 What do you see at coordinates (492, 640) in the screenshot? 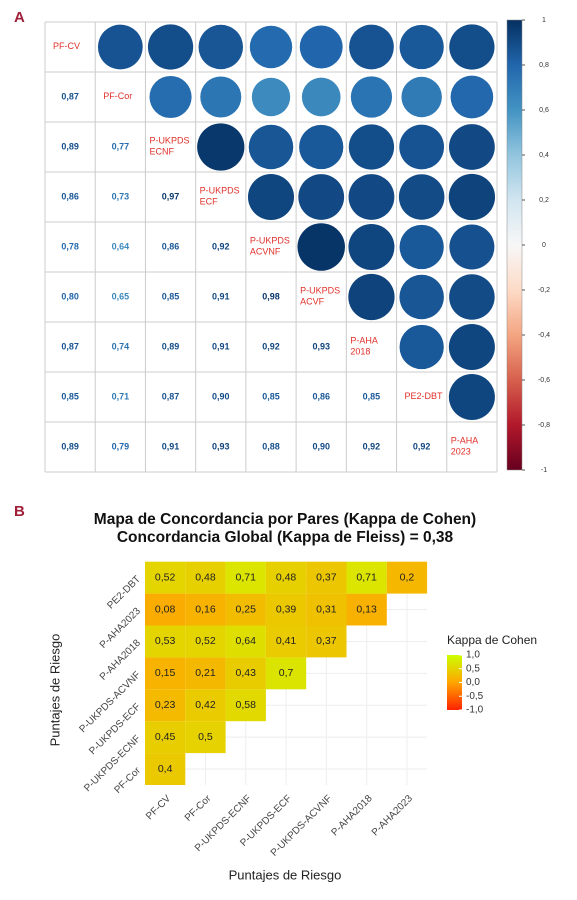
I see `legend-title: Kappa de Cohen` at bounding box center [492, 640].